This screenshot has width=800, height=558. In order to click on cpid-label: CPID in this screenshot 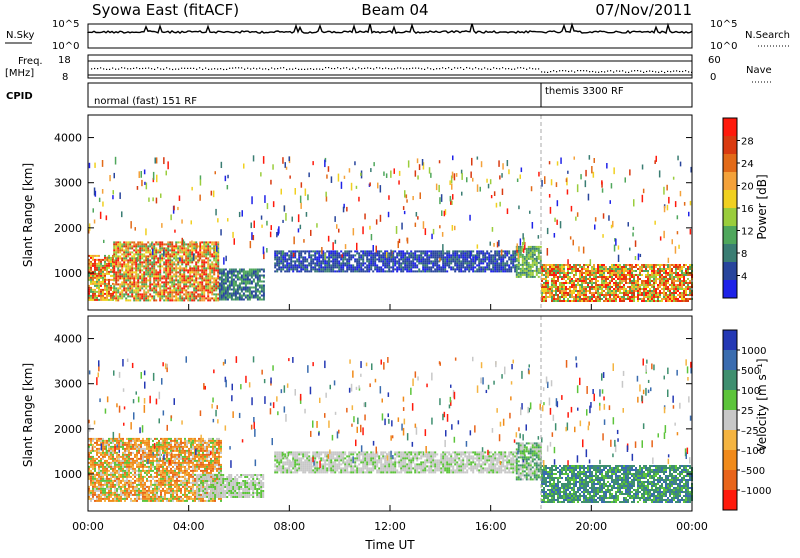, I will do `click(19, 96)`.